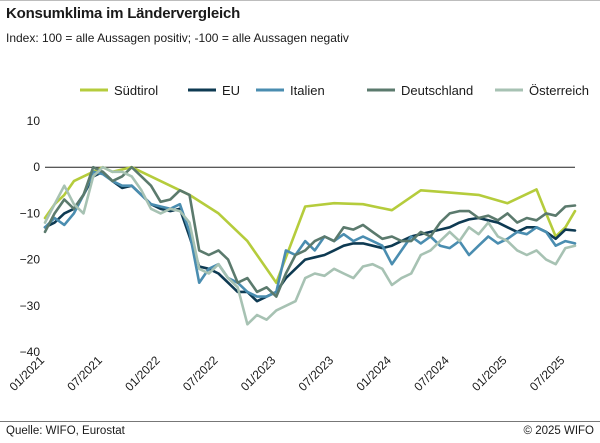  What do you see at coordinates (30, 306) in the screenshot?
I see `y-tick-label: −30` at bounding box center [30, 306].